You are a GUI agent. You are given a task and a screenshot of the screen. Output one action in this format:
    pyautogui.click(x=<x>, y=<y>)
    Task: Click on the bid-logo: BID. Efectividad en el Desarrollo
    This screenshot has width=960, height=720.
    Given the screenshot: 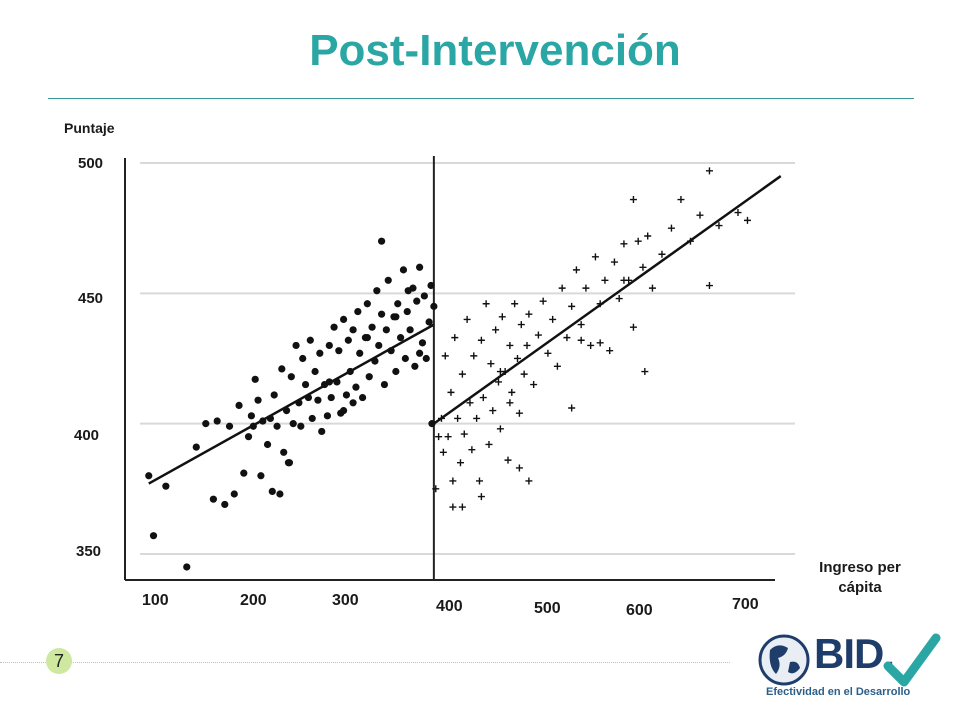 What is the action you would take?
    pyautogui.click(x=852, y=668)
    